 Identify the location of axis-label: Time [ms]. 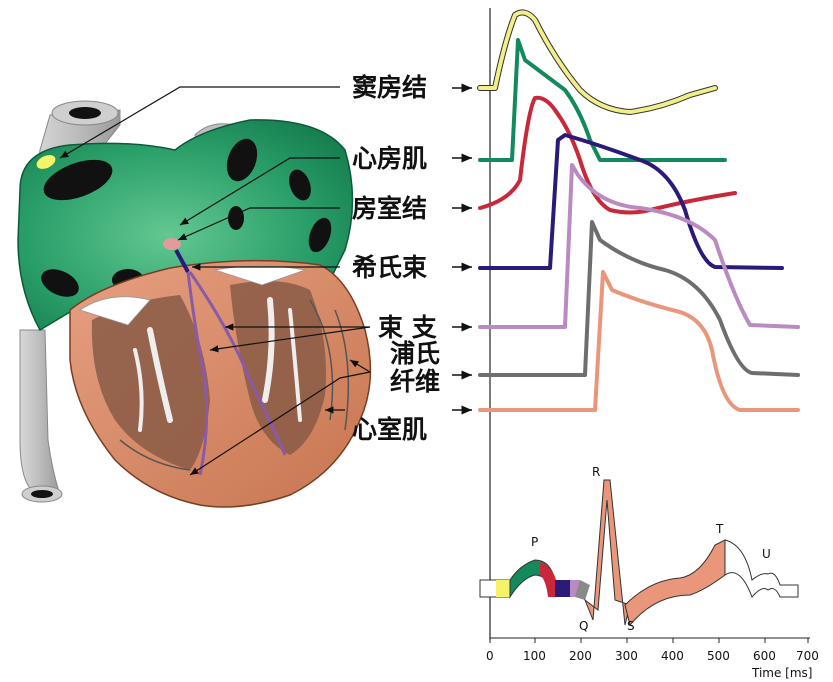
(782, 673).